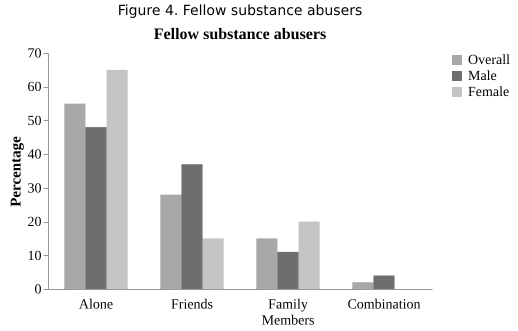 The width and height of the screenshot is (518, 331). Describe the element at coordinates (35, 155) in the screenshot. I see `y-tick-label: 40` at that location.